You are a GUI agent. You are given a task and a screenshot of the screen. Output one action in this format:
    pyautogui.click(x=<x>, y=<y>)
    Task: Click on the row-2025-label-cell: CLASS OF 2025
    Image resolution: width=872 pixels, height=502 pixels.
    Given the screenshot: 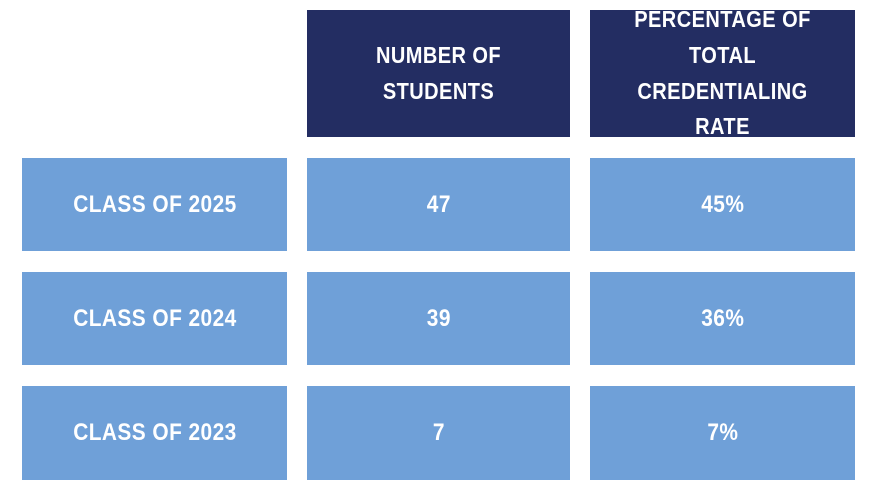 What is the action you would take?
    pyautogui.click(x=154, y=204)
    